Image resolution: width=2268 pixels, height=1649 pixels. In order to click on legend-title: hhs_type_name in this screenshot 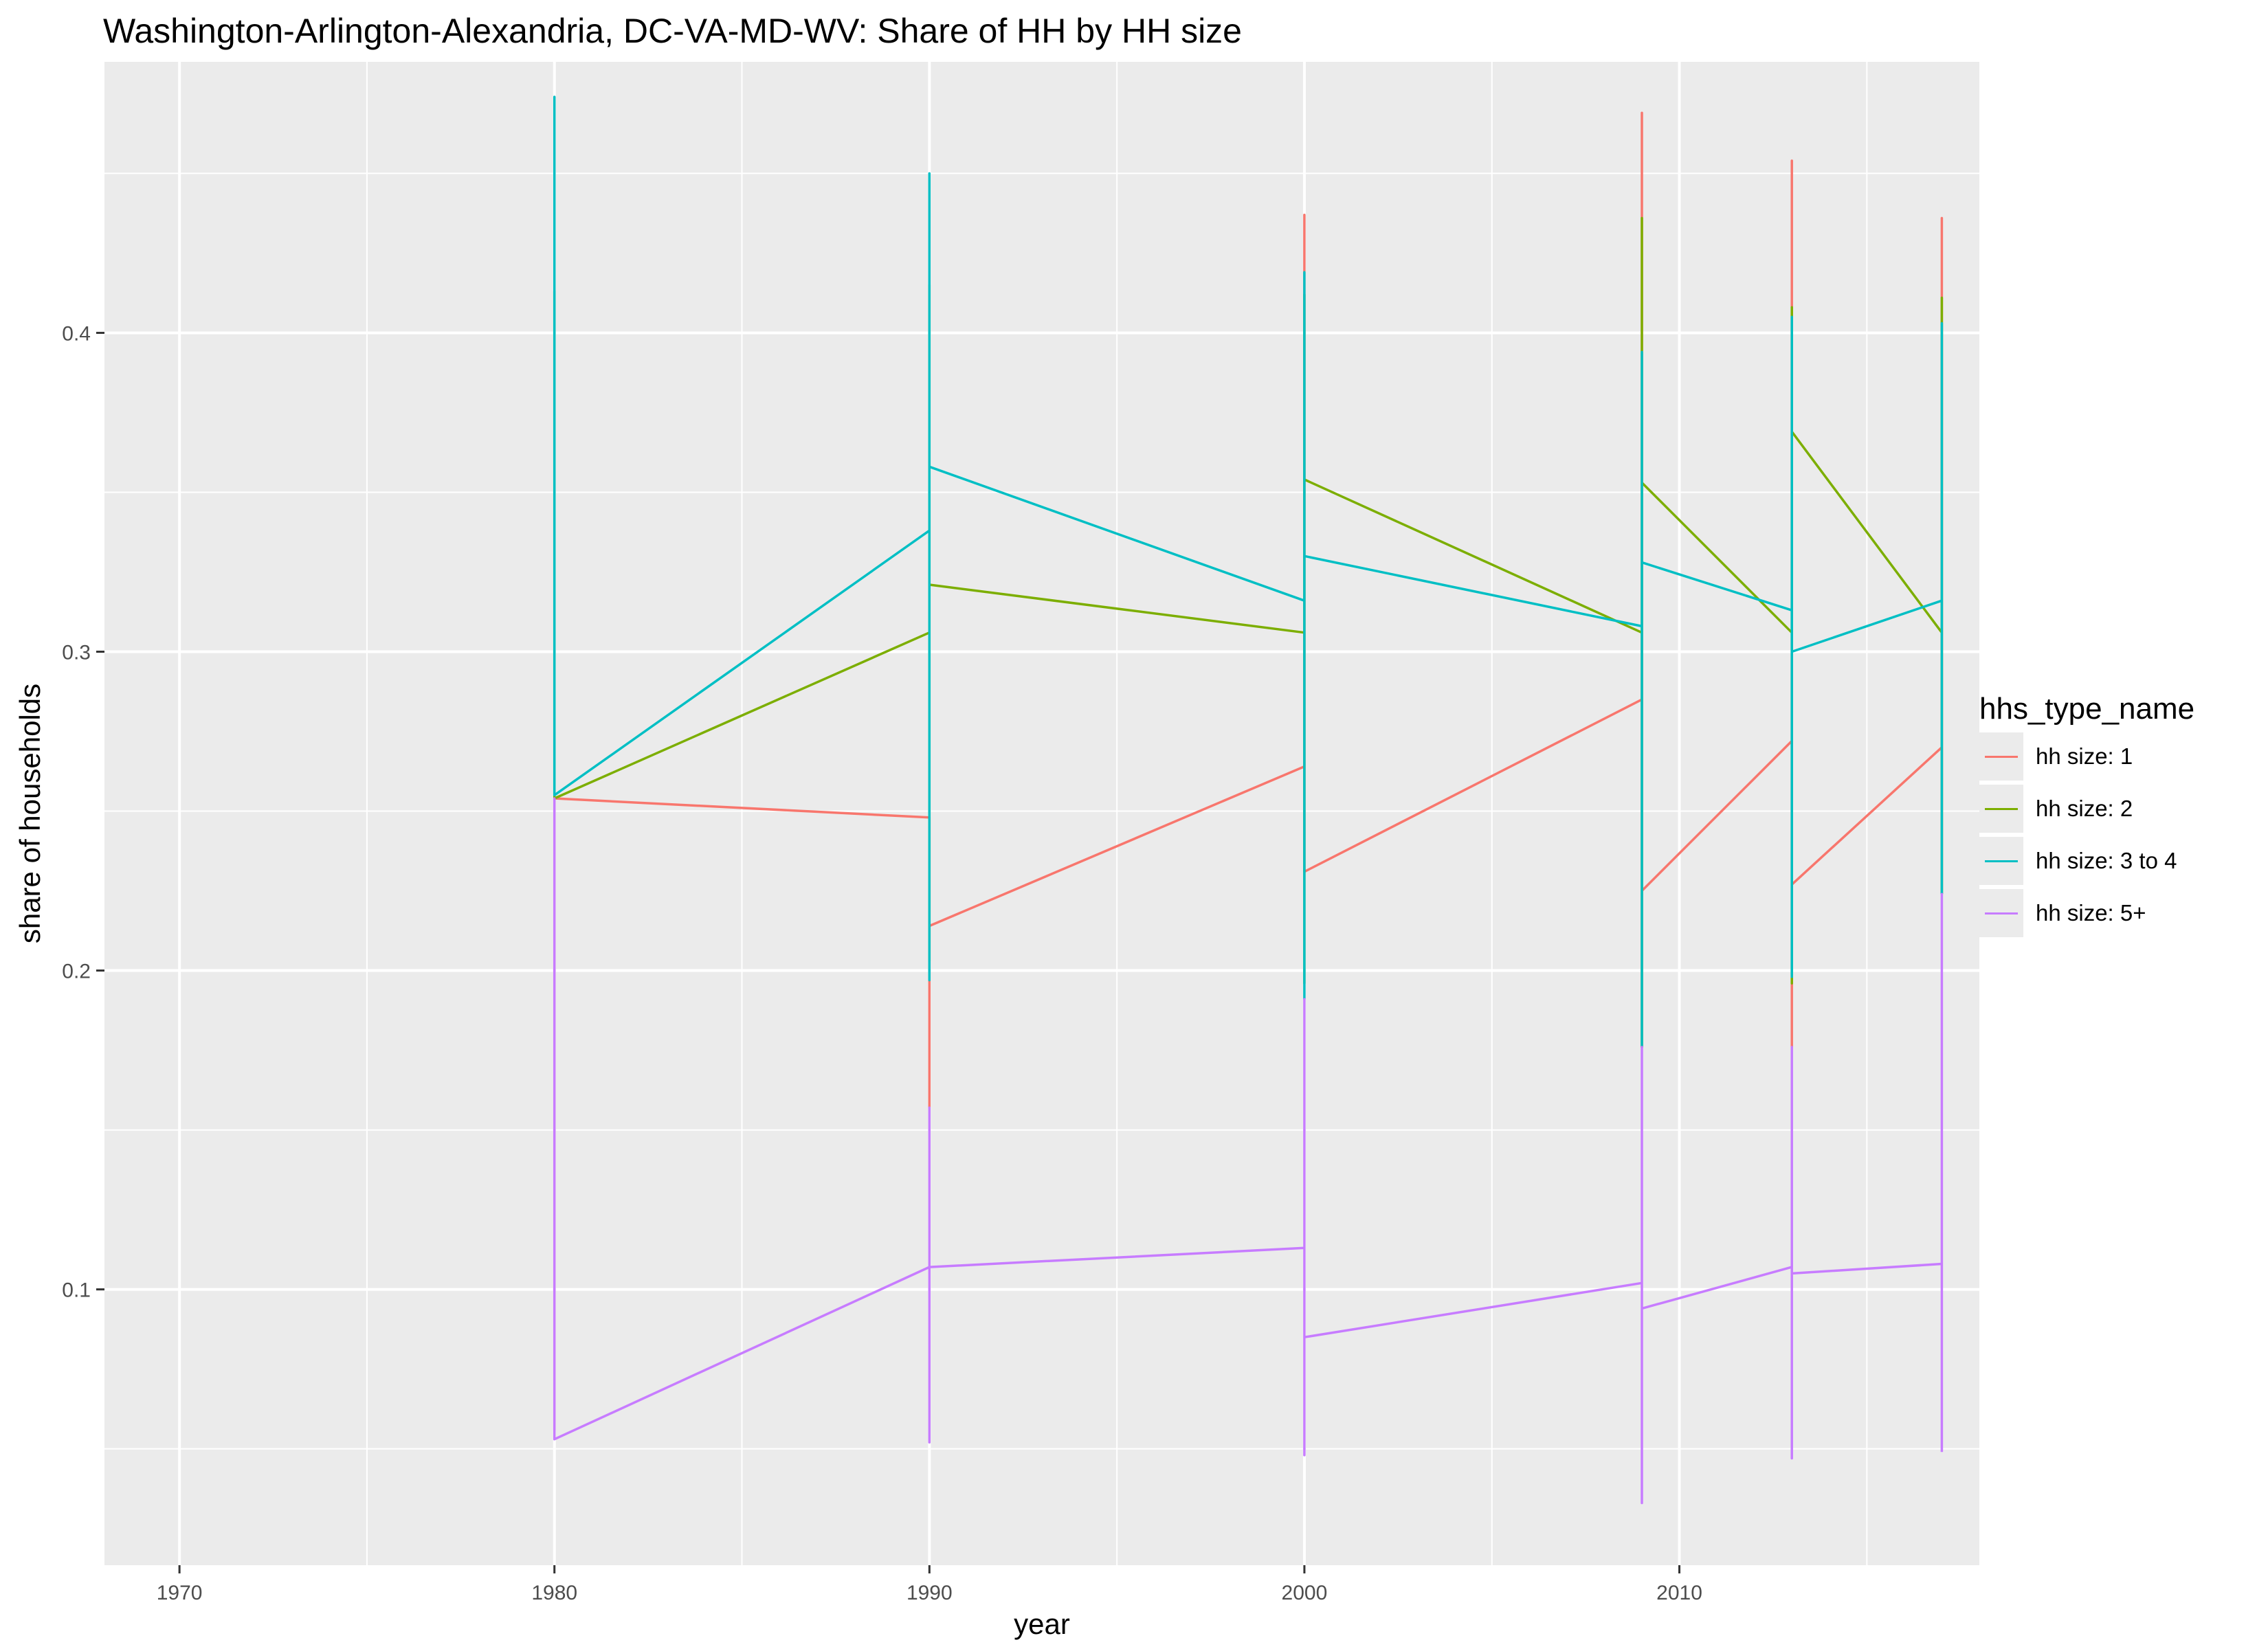, I will do `click(2087, 709)`.